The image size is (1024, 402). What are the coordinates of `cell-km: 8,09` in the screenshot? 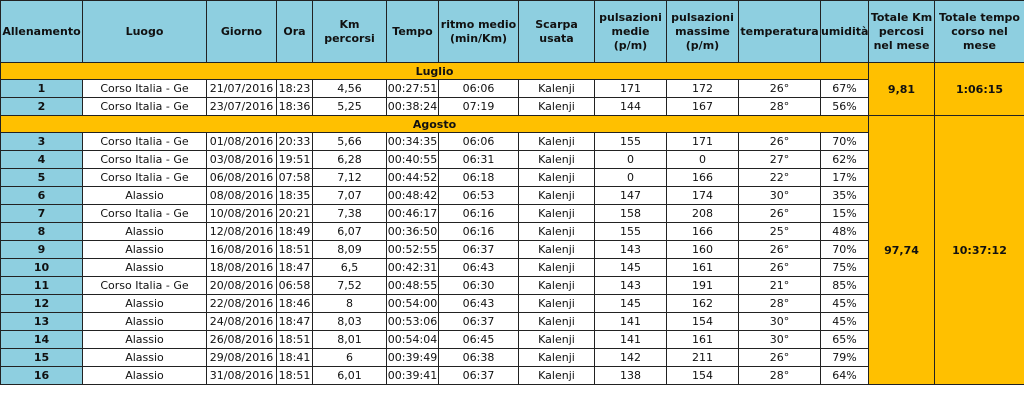 It's located at (349, 249).